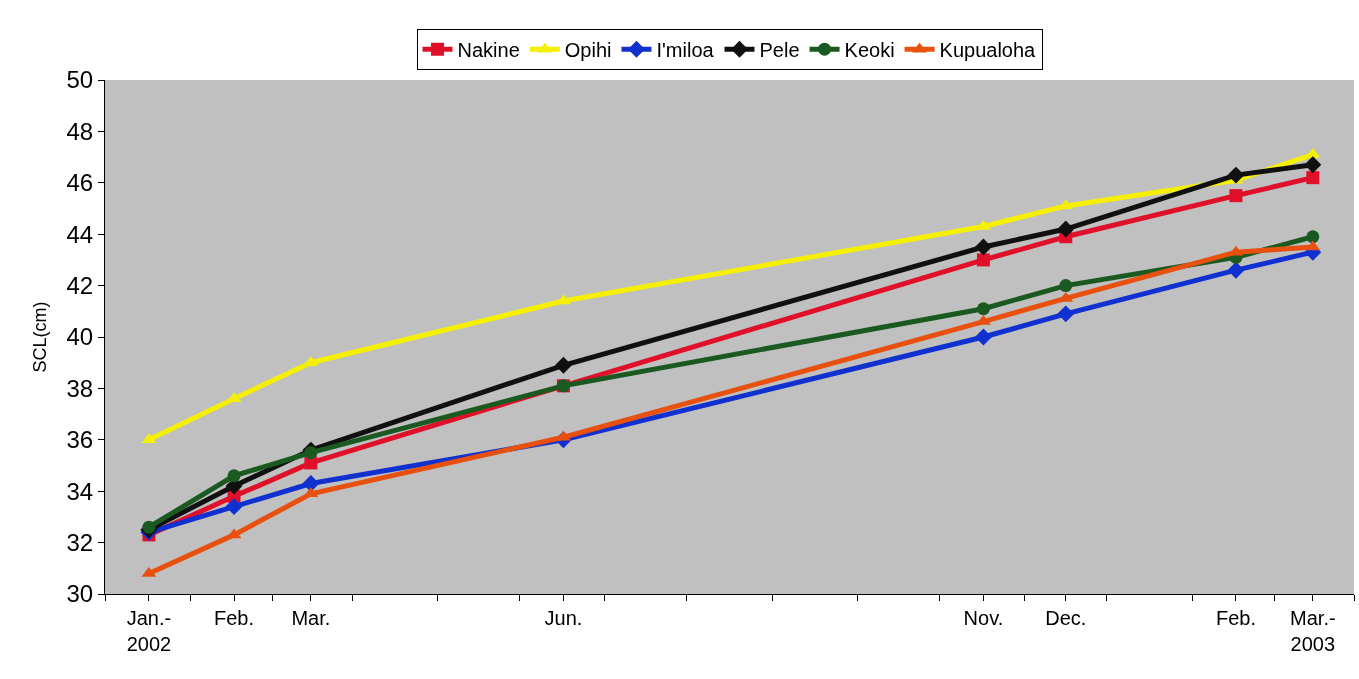  Describe the element at coordinates (80, 594) in the screenshot. I see `y-tick-label: 30` at that location.